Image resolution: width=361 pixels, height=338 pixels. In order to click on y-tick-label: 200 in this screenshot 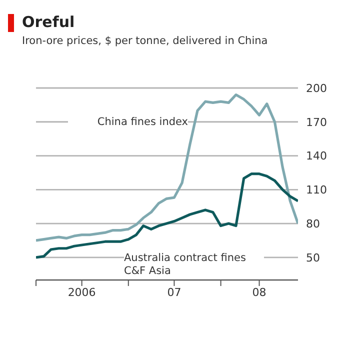, I will do `click(316, 88)`.